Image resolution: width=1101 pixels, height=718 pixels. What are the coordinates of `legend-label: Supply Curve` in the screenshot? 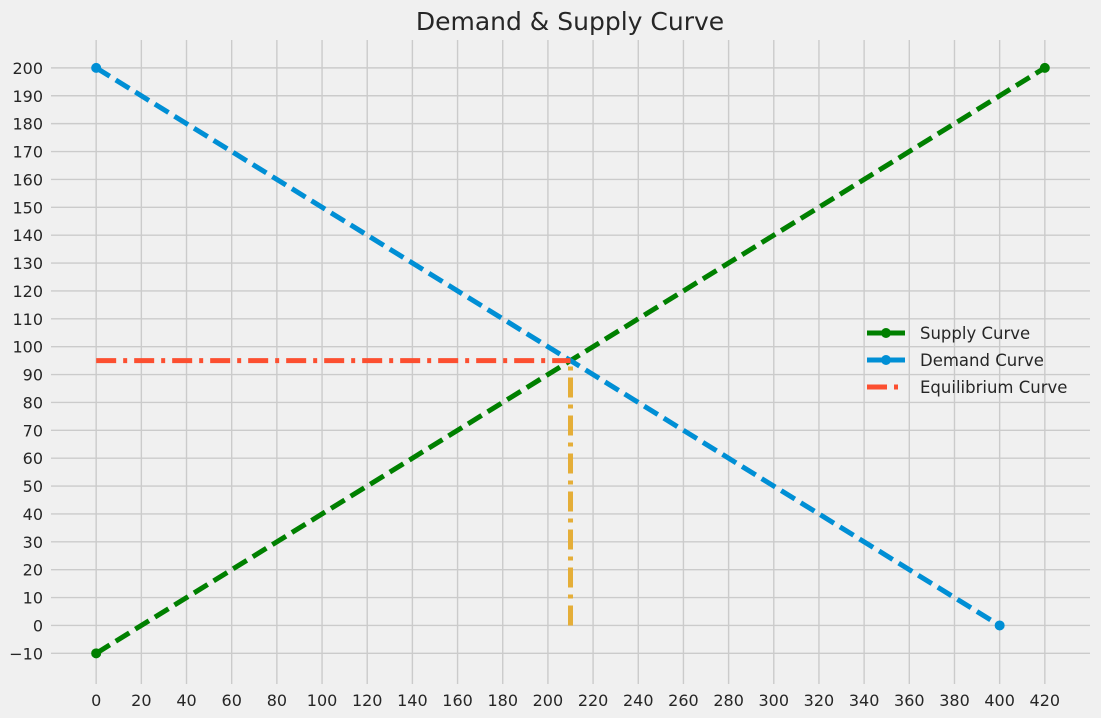 It's located at (975, 333).